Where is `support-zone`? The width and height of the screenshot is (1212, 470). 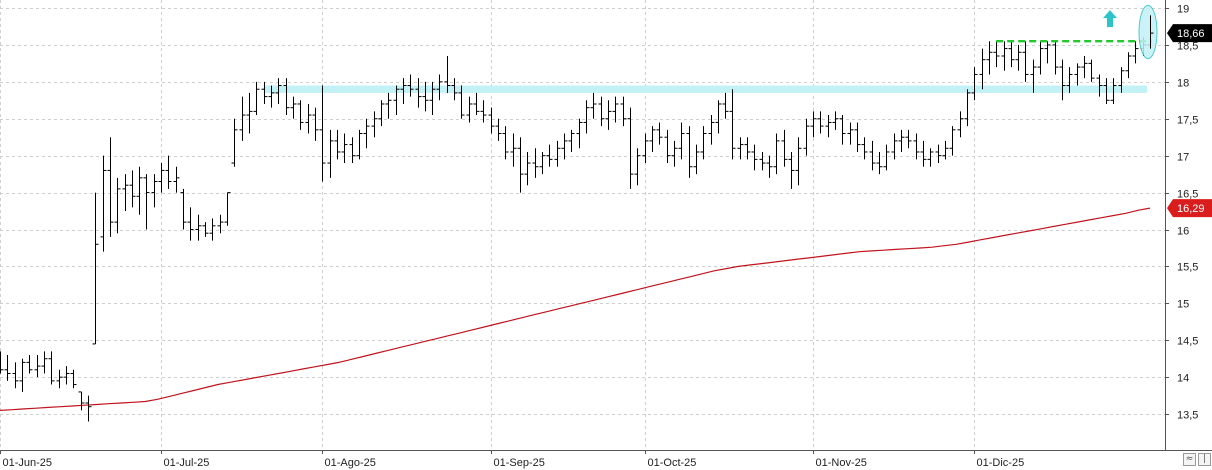
support-zone is located at coordinates (705, 89).